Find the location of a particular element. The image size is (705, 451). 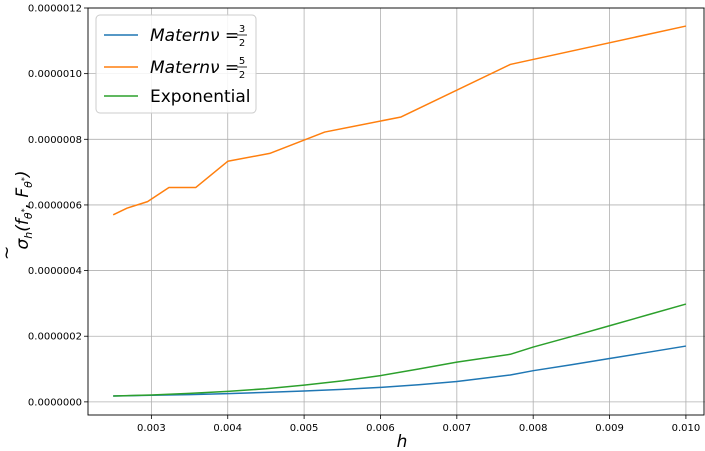

legend-box is located at coordinates (176, 64).